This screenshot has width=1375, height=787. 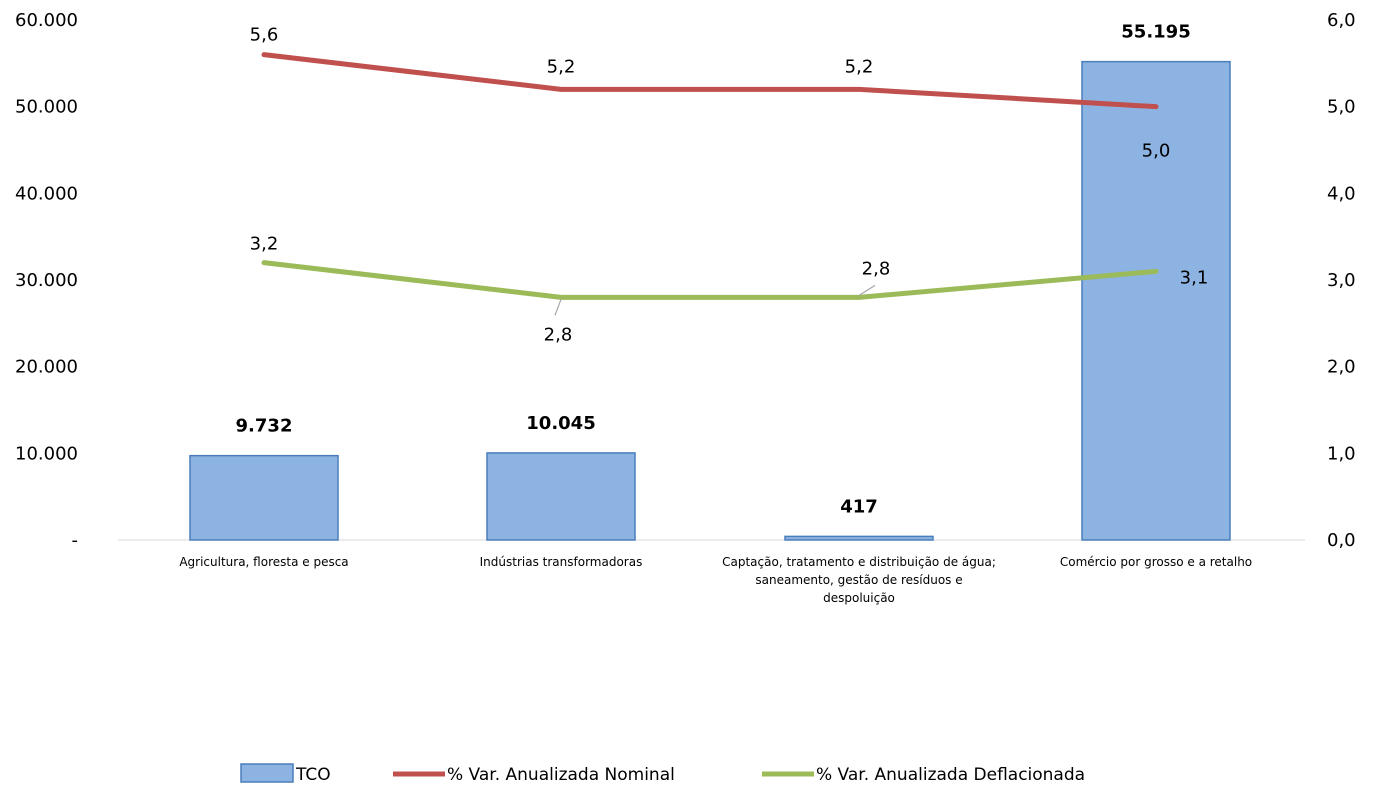 I want to click on tco-bar-label: 55.195, so click(x=1155, y=32).